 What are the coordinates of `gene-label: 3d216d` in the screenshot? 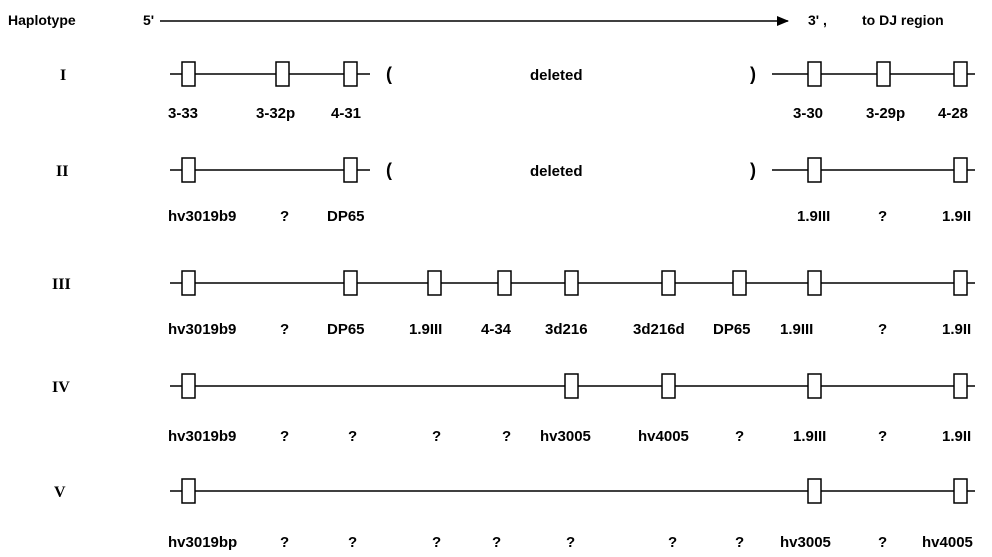 It's located at (659, 329).